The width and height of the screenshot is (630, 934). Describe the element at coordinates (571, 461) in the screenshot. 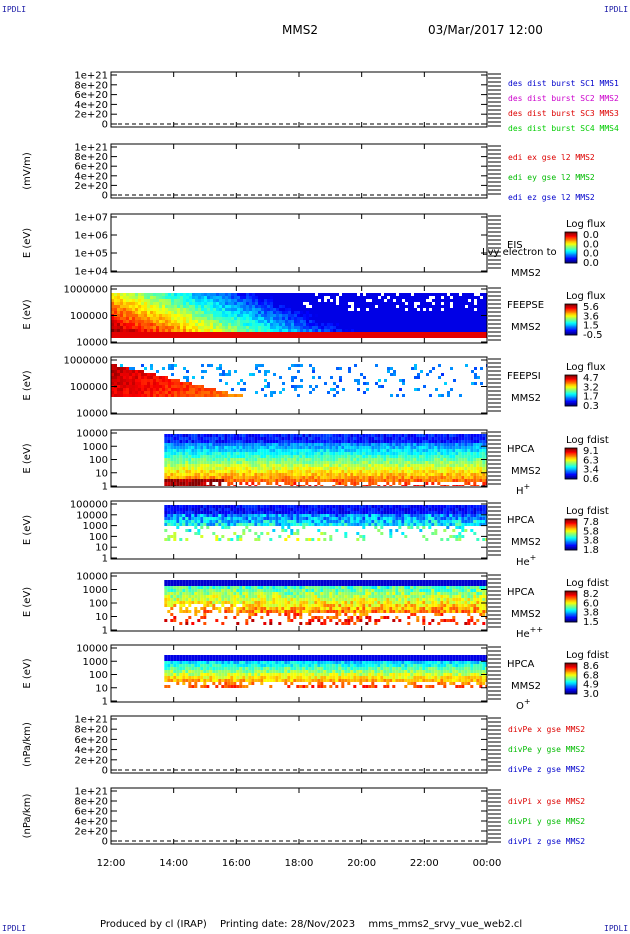

I see `panel-hpca-h-colorbar-swatch` at that location.